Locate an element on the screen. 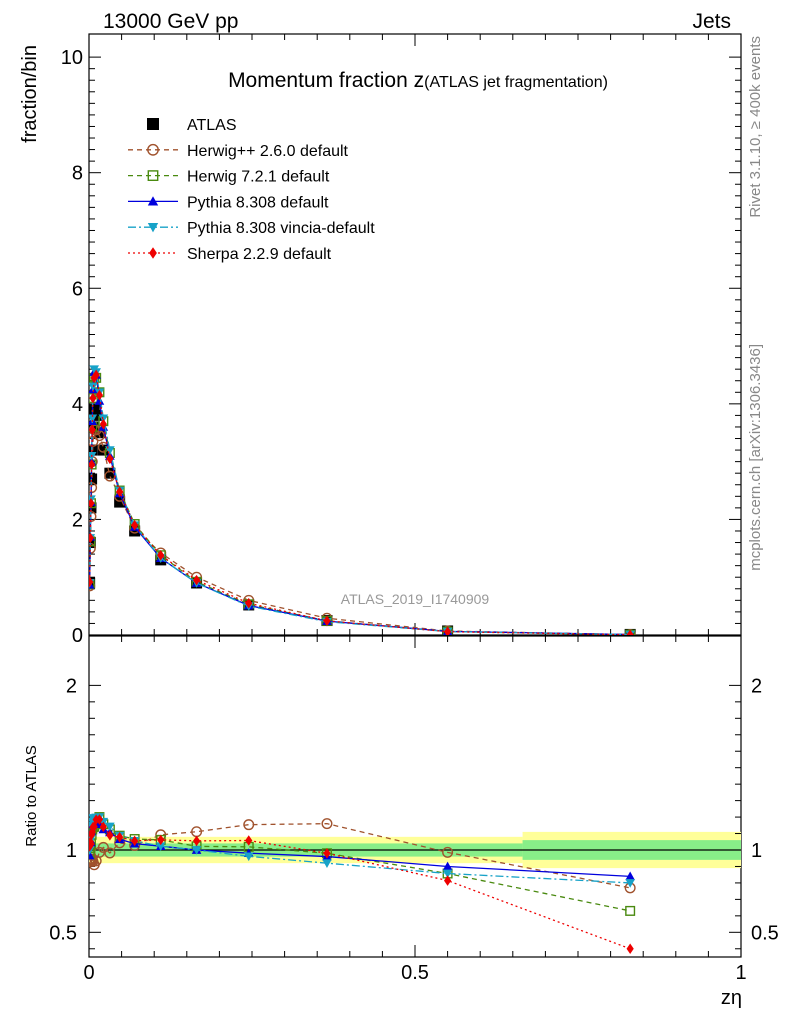  y-tick-label-ratio-right: 2 is located at coordinates (756, 686).